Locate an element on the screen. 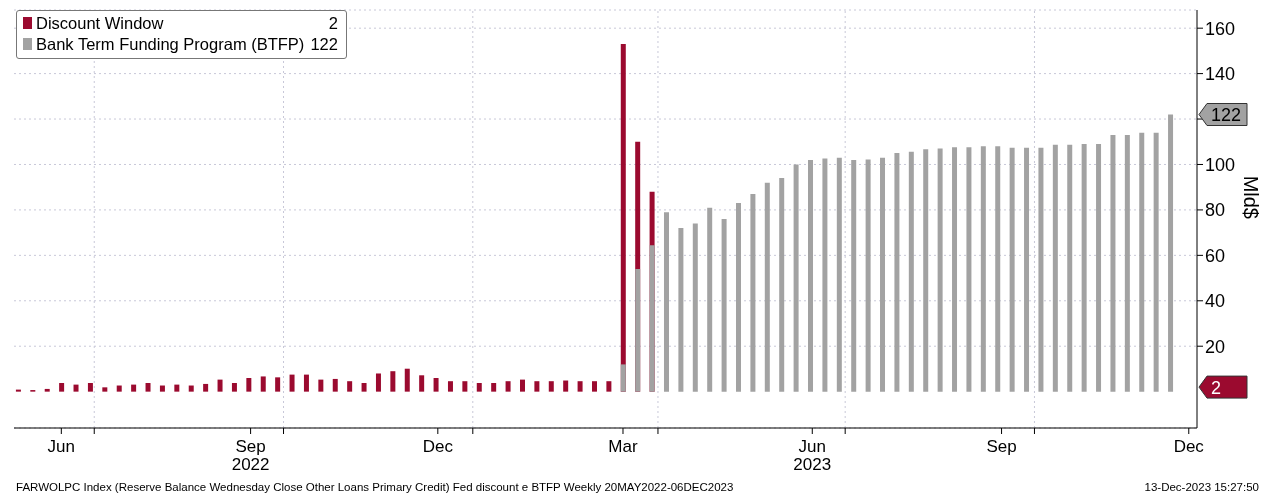 Image resolution: width=1275 pixels, height=495 pixels. y-tick-label: 40 is located at coordinates (1215, 301).